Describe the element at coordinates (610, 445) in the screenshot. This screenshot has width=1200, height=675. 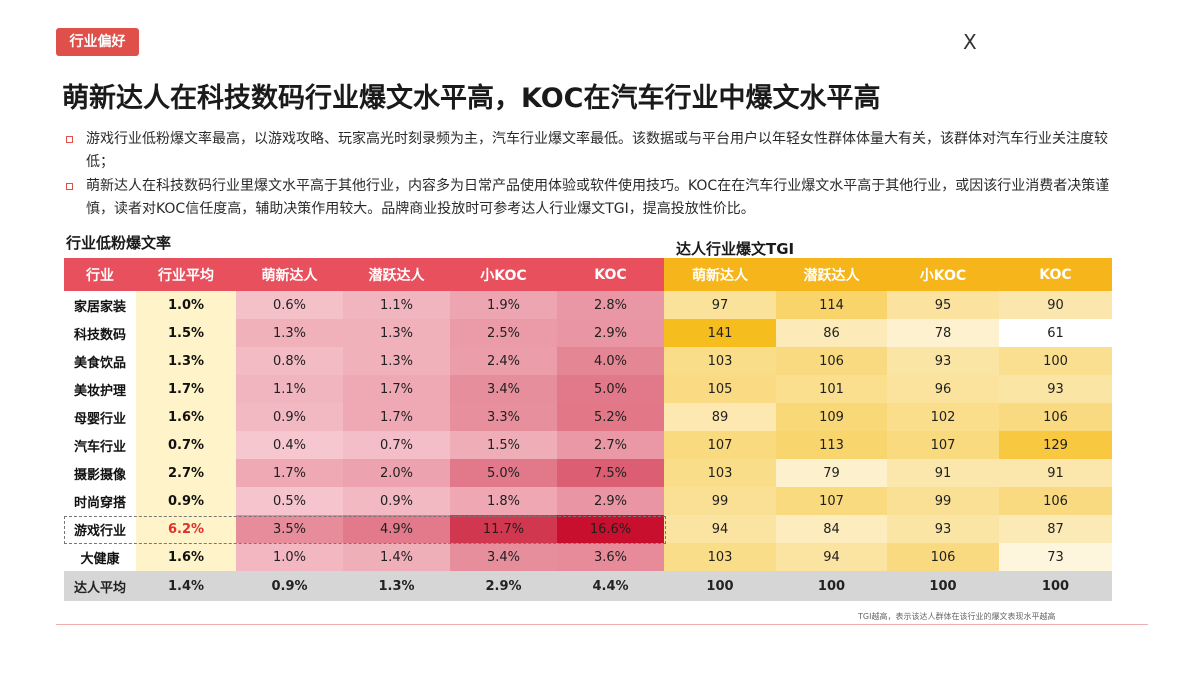
I see `rate-cell: 2.7%` at that location.